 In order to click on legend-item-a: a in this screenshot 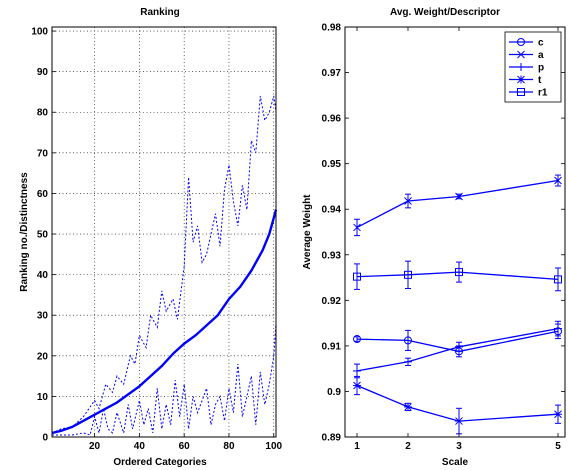, I will do `click(526, 55)`.